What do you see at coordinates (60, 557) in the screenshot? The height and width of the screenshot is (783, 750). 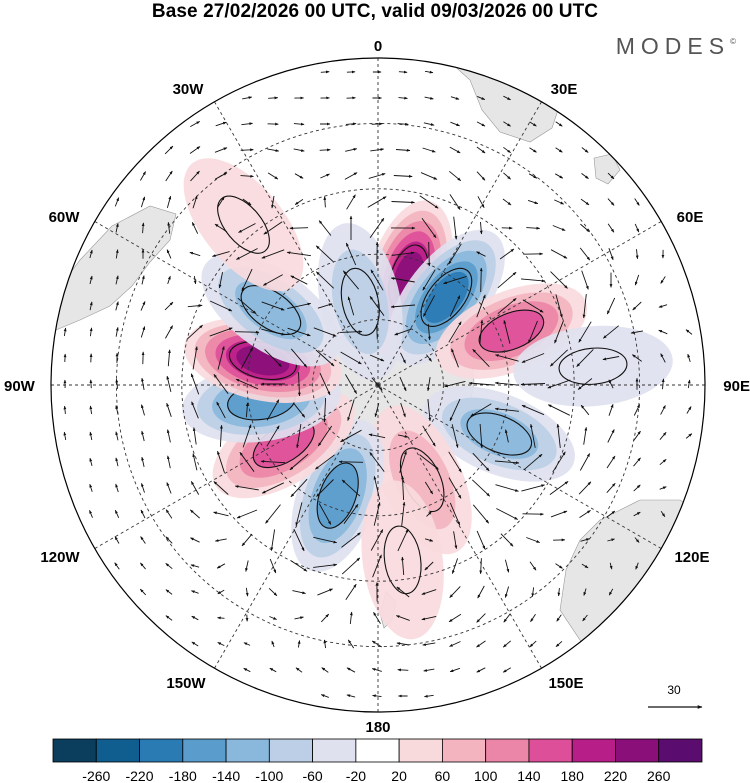 I see `lon-label-120w: 120W` at bounding box center [60, 557].